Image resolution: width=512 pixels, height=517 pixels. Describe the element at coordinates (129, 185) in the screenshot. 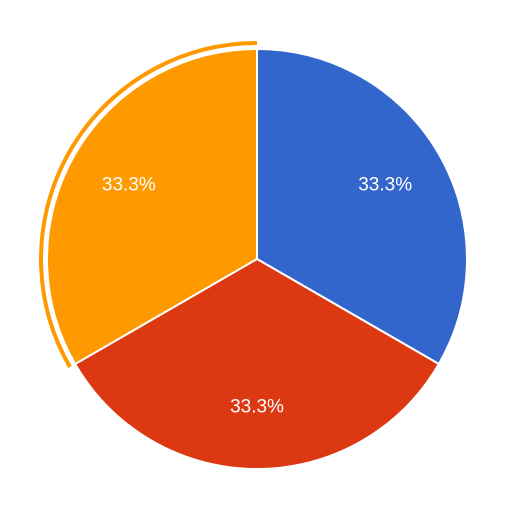

I see `pie-slice-3-label: 33.3%` at that location.